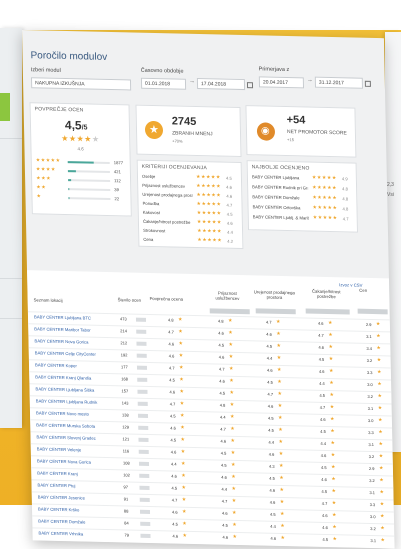 The width and height of the screenshot is (401, 549). I want to click on column-header-tidiness: Urejenost prodajnega prostora, so click(274, 294).